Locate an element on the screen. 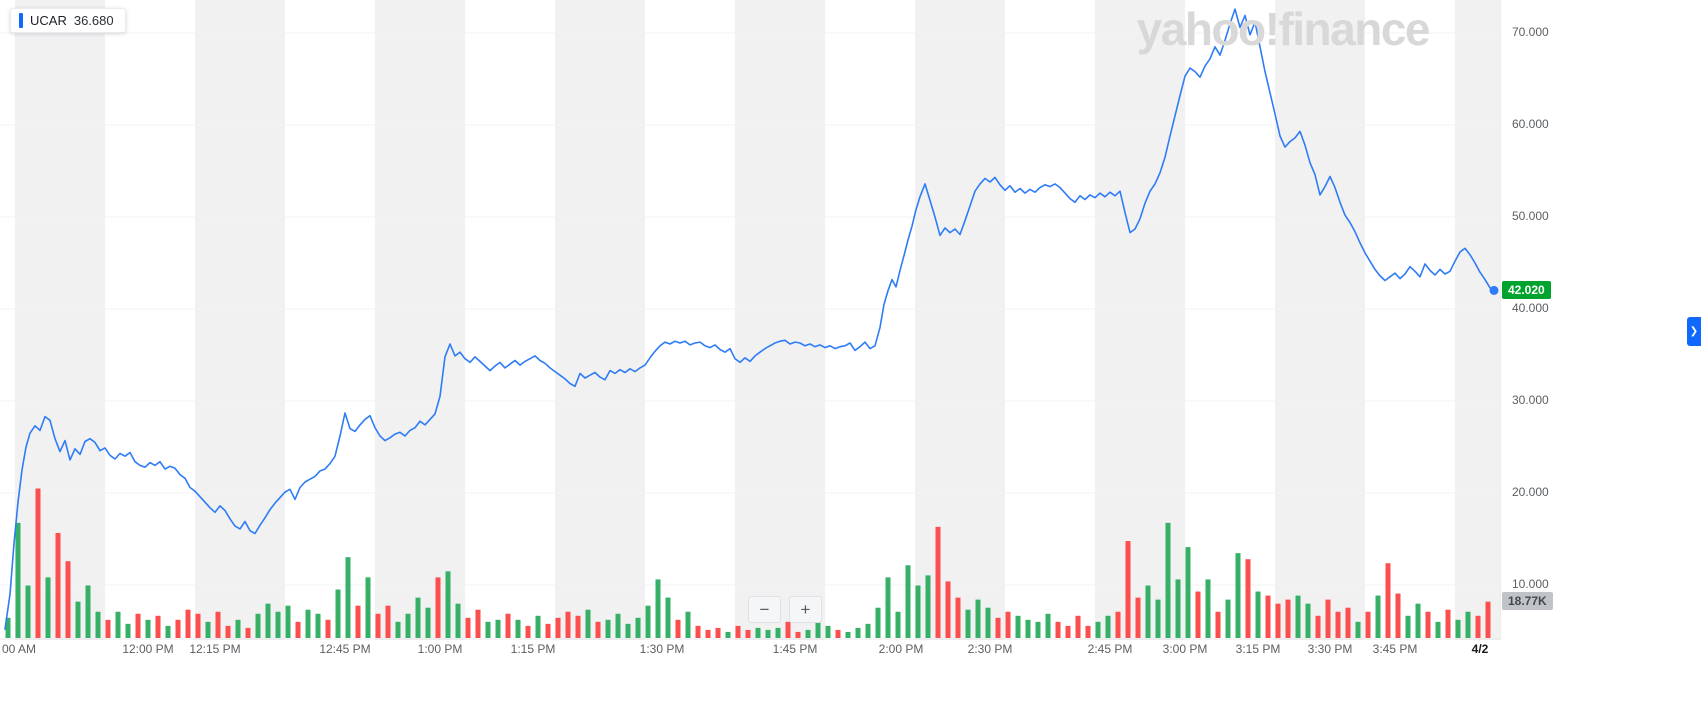 This screenshot has width=1701, height=722. yahoo-finance-watermark: yahoo!finance is located at coordinates (1283, 29).